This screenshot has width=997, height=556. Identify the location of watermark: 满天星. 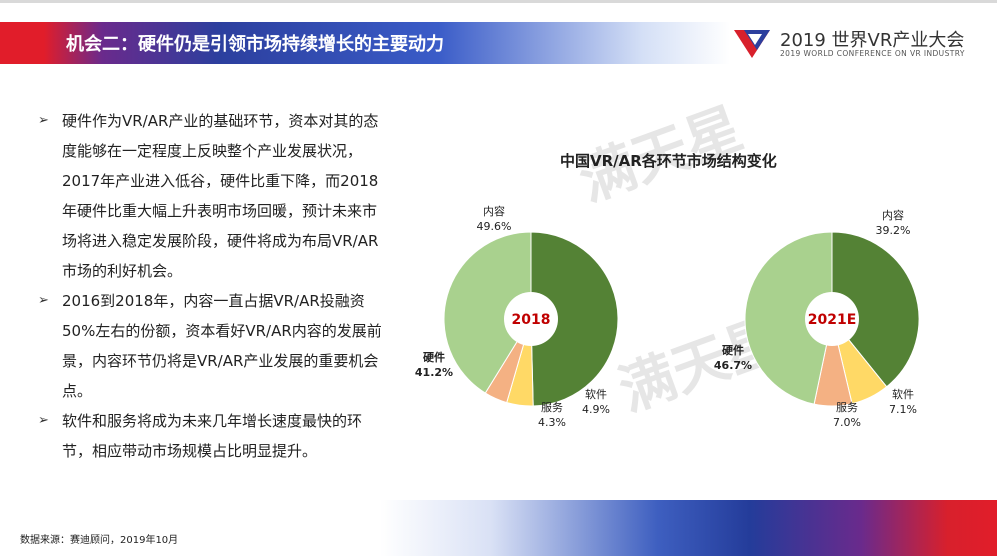
(700, 365).